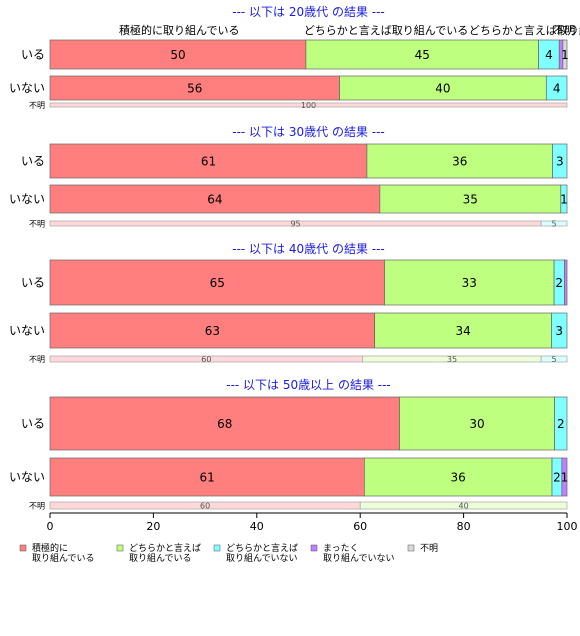 The width and height of the screenshot is (580, 636). I want to click on header-label: 積極的に取り組んでいる, so click(179, 30).